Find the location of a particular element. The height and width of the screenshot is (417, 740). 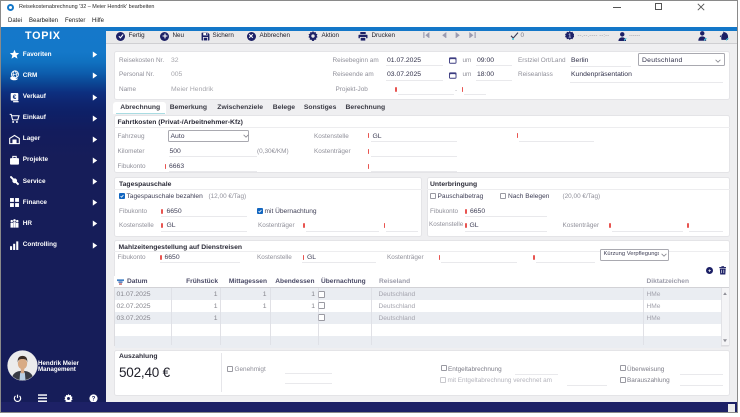

svg-text: 1 is located at coordinates (569, 36).